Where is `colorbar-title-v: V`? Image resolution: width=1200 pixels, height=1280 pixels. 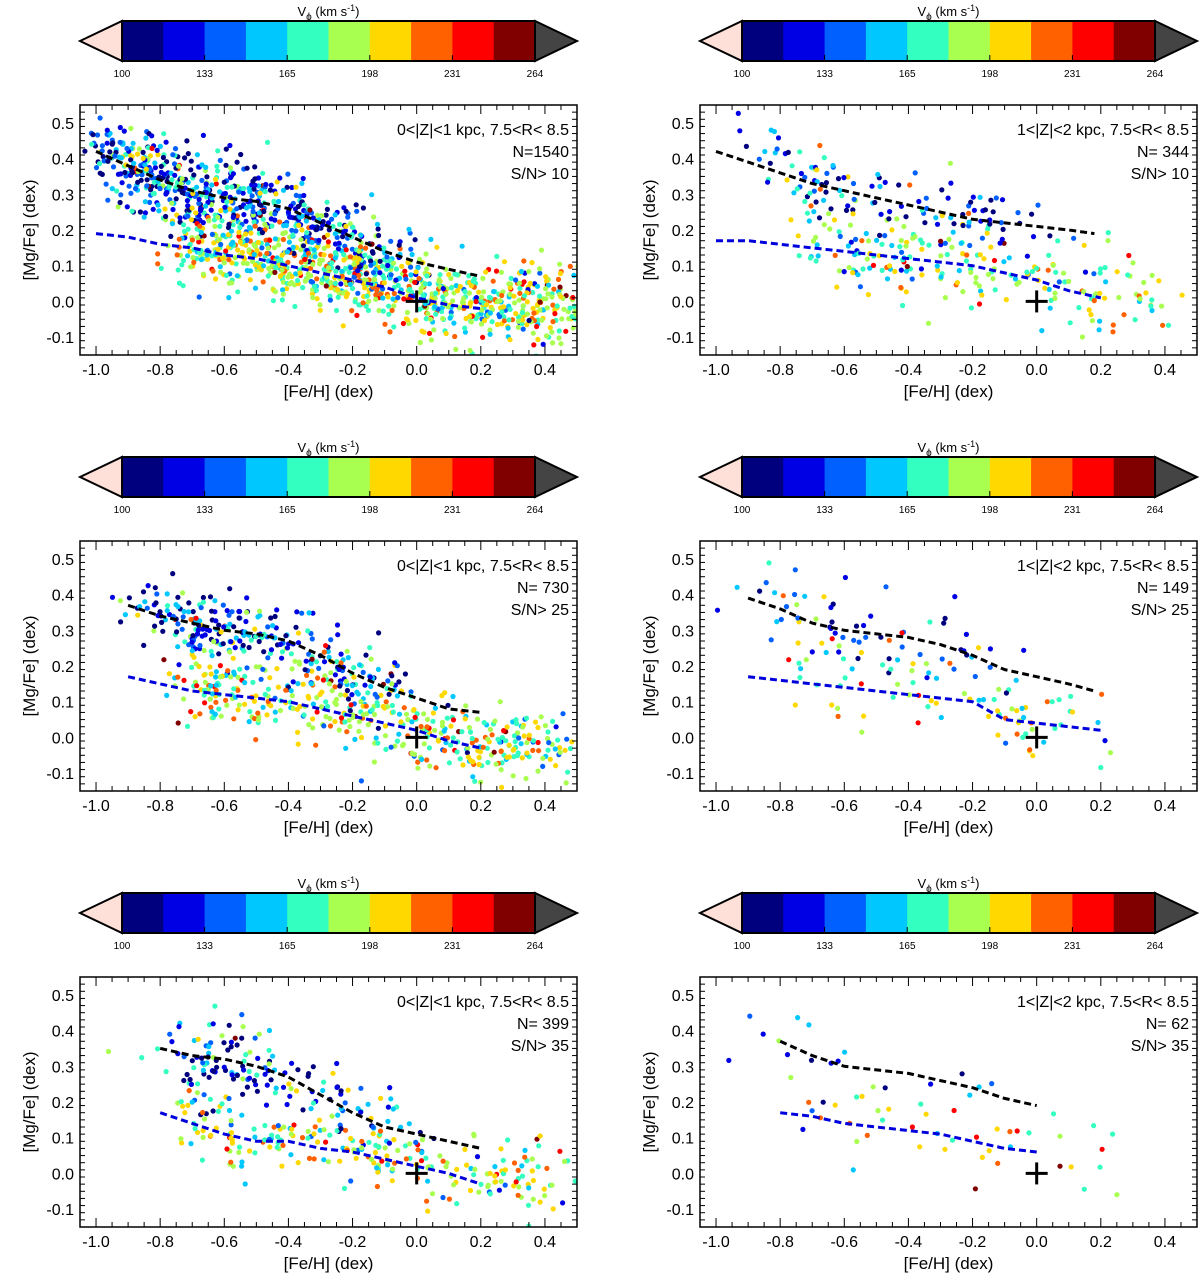
colorbar-title-v: V is located at coordinates (301, 447).